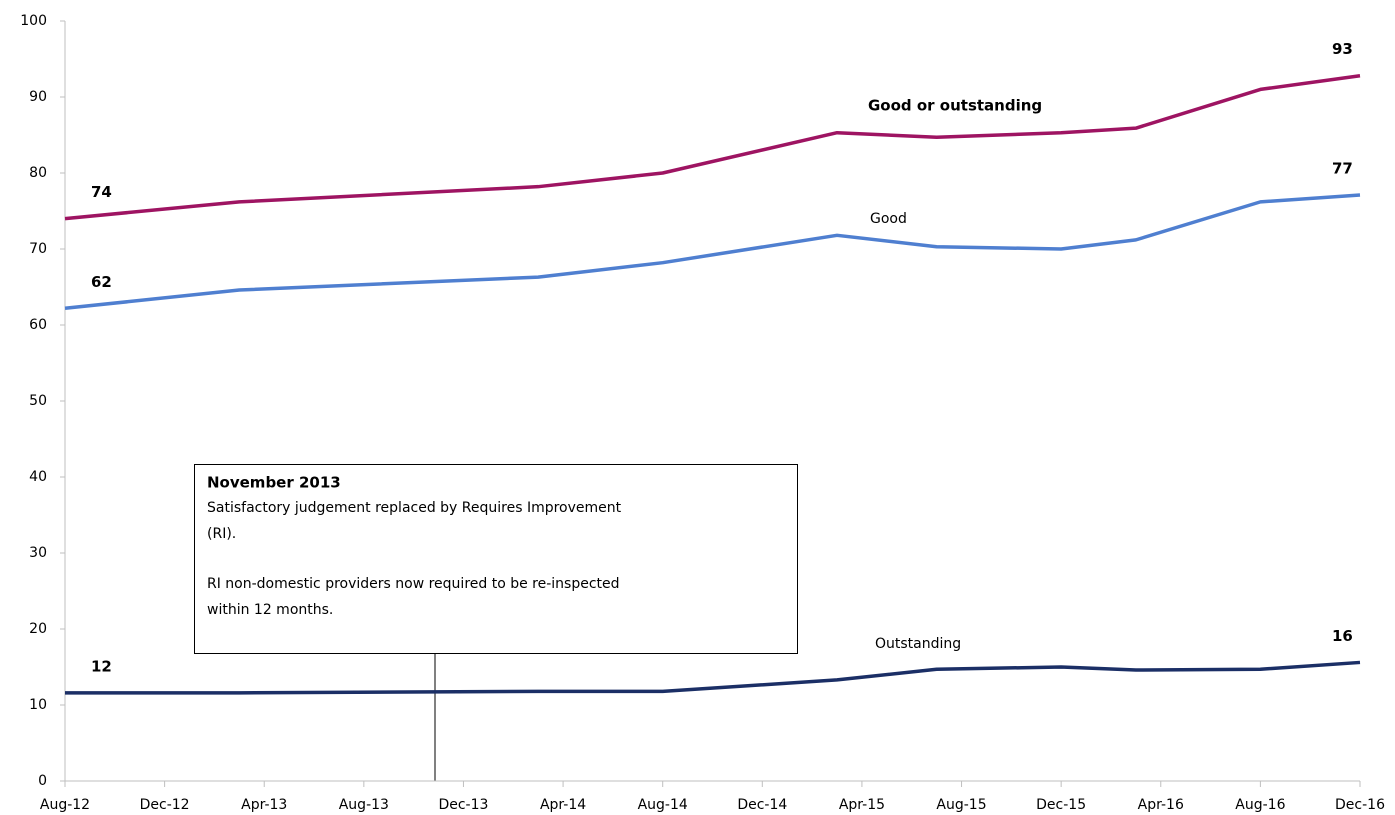 This screenshot has height=815, width=1395. What do you see at coordinates (38, 325) in the screenshot?
I see `y-tick-label: 60` at bounding box center [38, 325].